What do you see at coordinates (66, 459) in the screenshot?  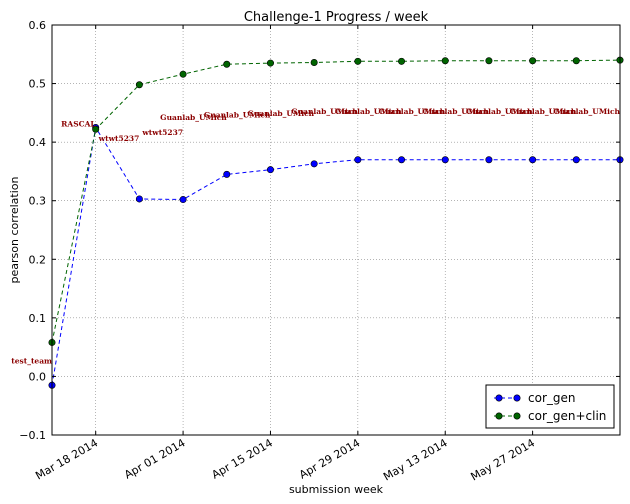 I see `x-tick-label: Mar 18 2014` at bounding box center [66, 459].